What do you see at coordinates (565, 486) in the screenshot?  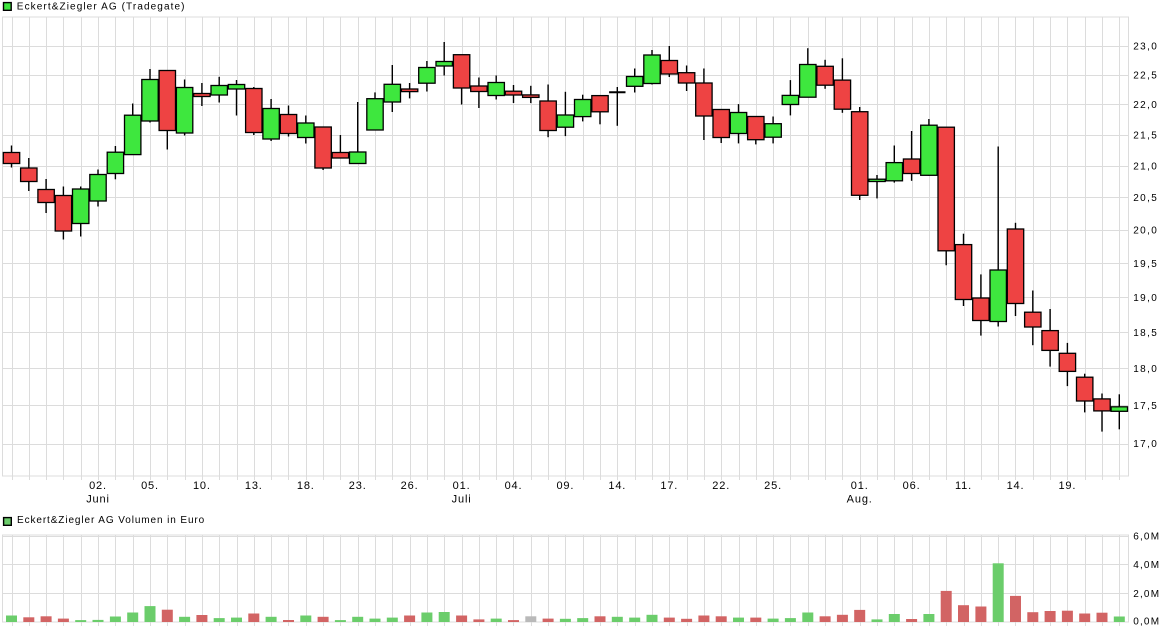 I see `svg-text: 09.` at bounding box center [565, 486].